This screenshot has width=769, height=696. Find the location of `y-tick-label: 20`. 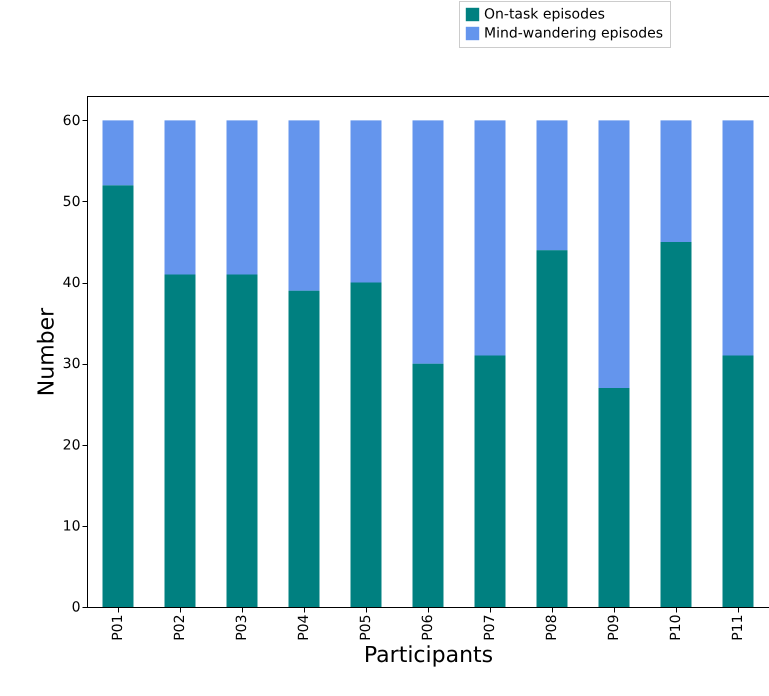

y-tick-label: 20 is located at coordinates (71, 445).